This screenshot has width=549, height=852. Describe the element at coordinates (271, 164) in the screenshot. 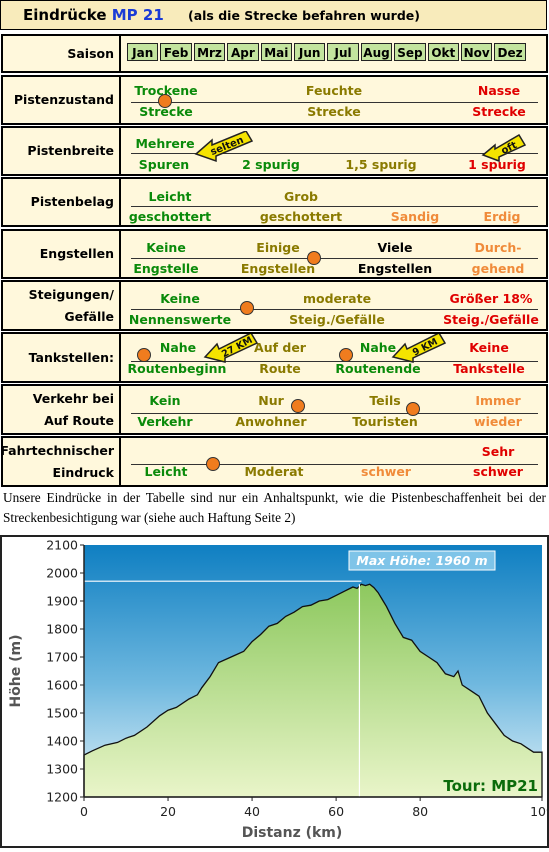

I see `pb-2spurig: 2 spurig` at that location.